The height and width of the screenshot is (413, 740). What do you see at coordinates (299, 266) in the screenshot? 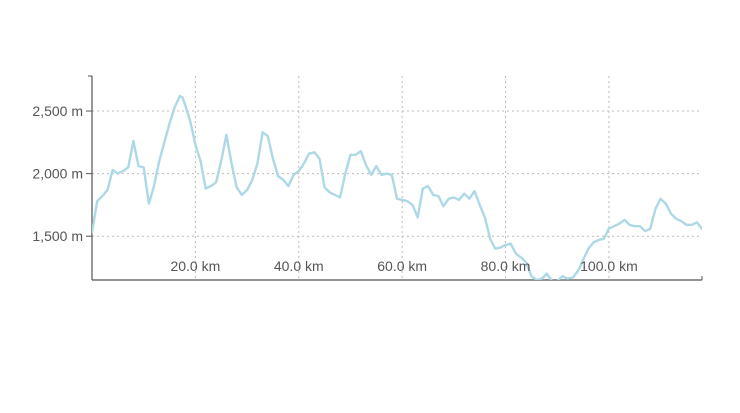
I see `x-tick-label: 40.0 km` at bounding box center [299, 266].